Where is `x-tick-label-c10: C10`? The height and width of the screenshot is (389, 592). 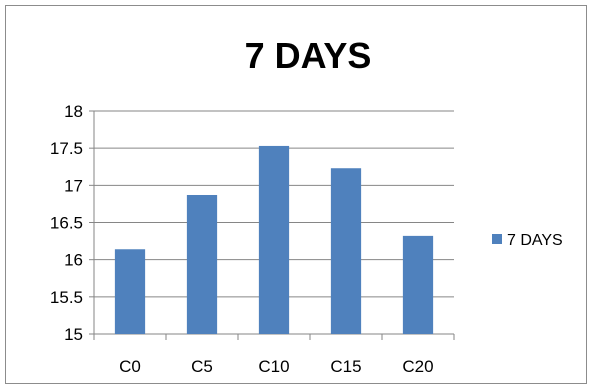 x-tick-label-c10: C10 is located at coordinates (273, 366).